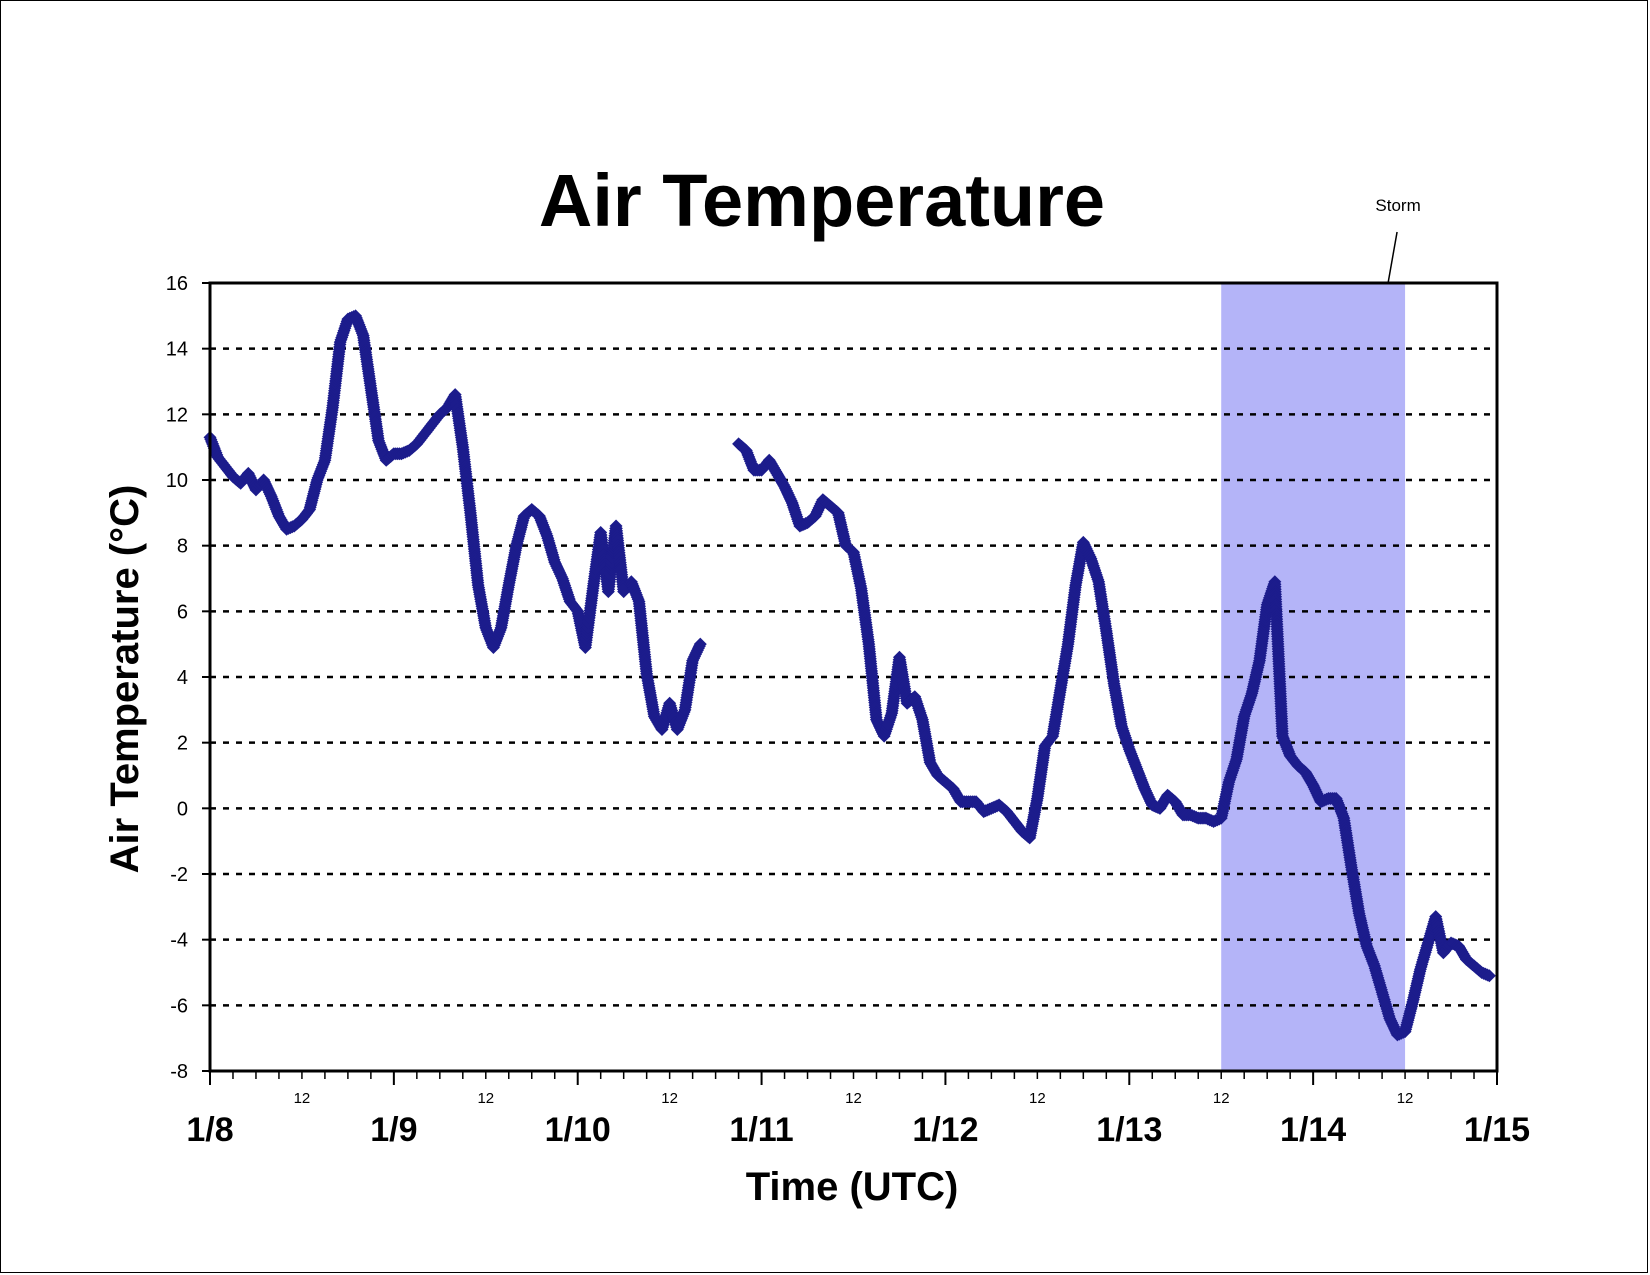 Image resolution: width=1650 pixels, height=1275 pixels. Describe the element at coordinates (1397, 205) in the screenshot. I see `storm-annotation-label: Storm` at that location.